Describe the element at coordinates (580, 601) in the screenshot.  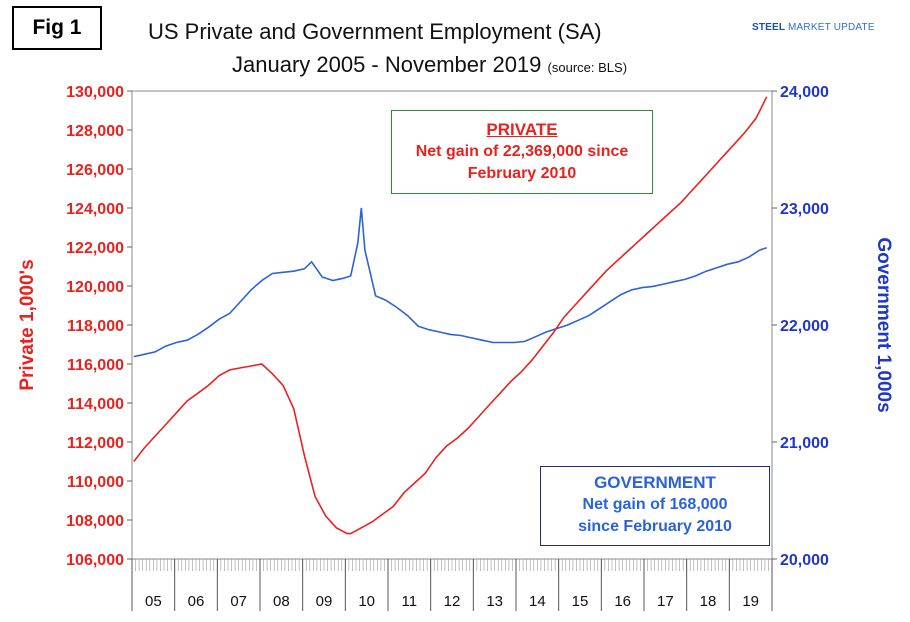
I see `year-tick-label: 15` at that location.